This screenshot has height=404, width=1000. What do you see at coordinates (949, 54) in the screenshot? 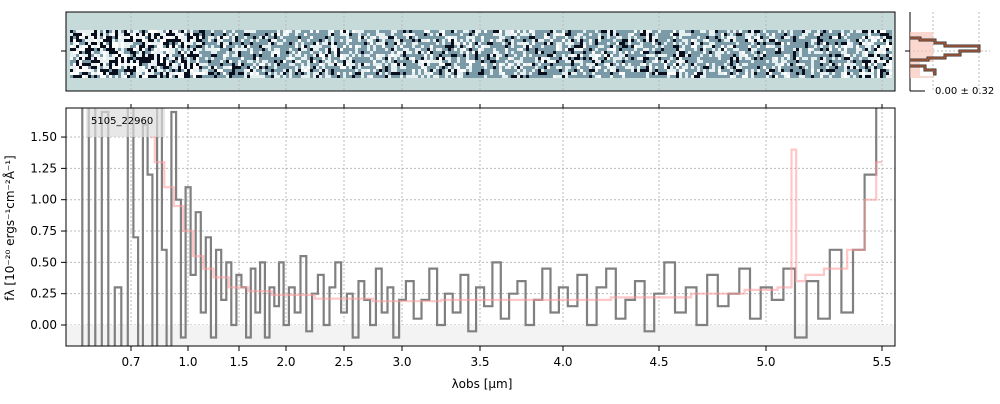
I see `histogram-panel: 0.00 ± 0.32` at bounding box center [949, 54].